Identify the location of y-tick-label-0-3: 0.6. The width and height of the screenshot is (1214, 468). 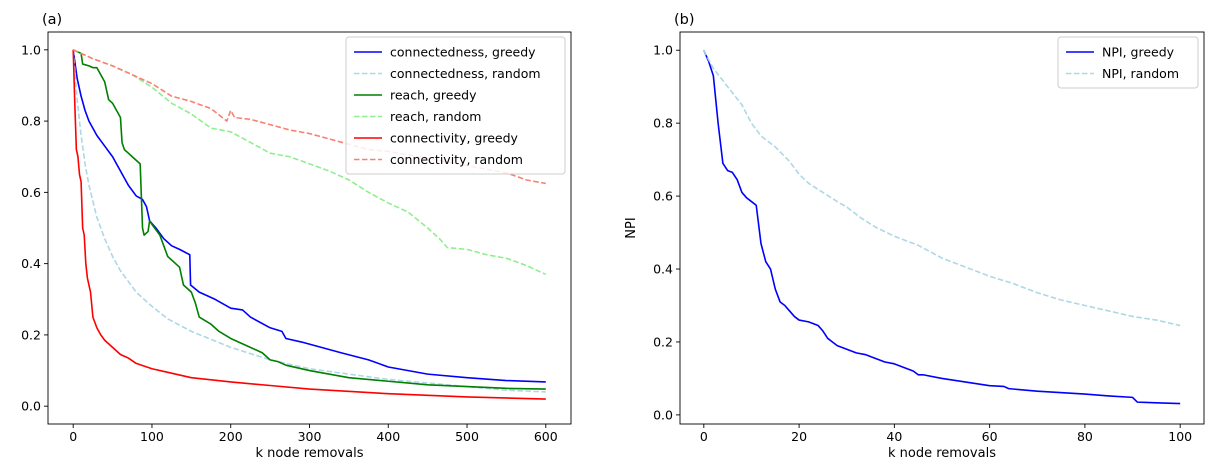
(31, 192).